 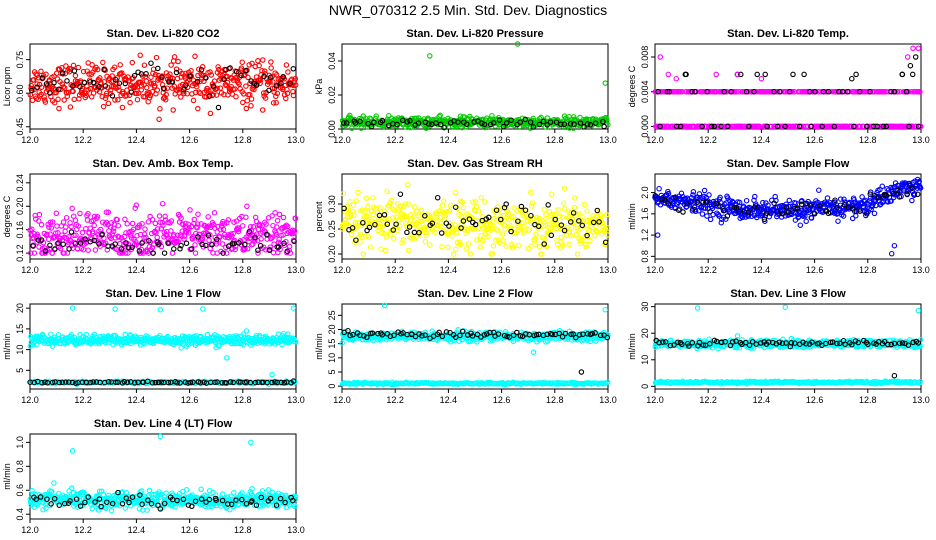 I want to click on y-tick-label: 10, so click(x=332, y=358).